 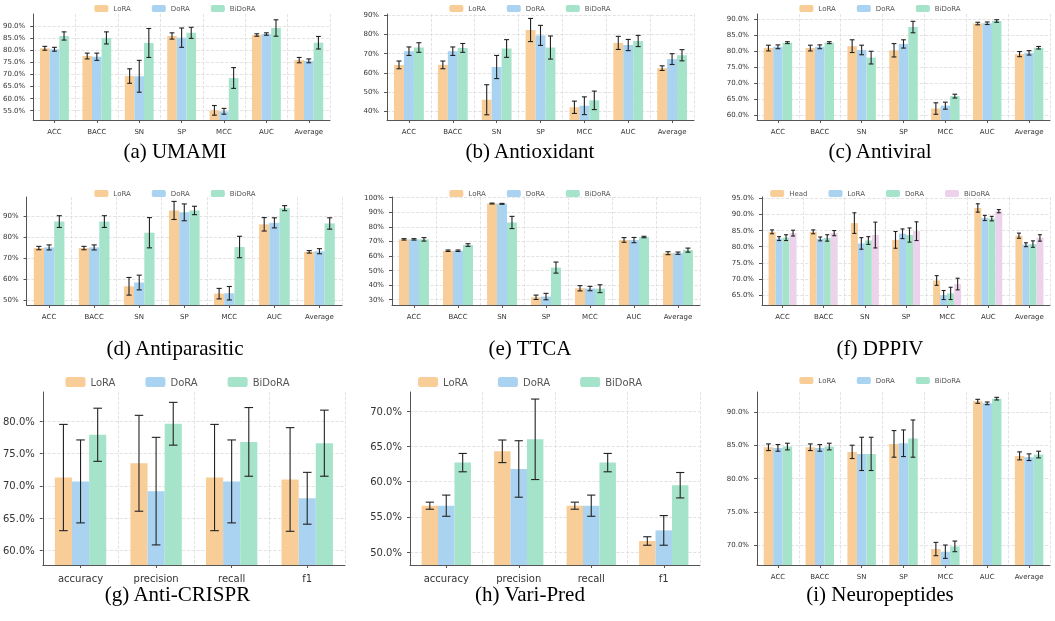 What do you see at coordinates (386, 552) in the screenshot?
I see `y-tick-label: 50.0%` at bounding box center [386, 552].